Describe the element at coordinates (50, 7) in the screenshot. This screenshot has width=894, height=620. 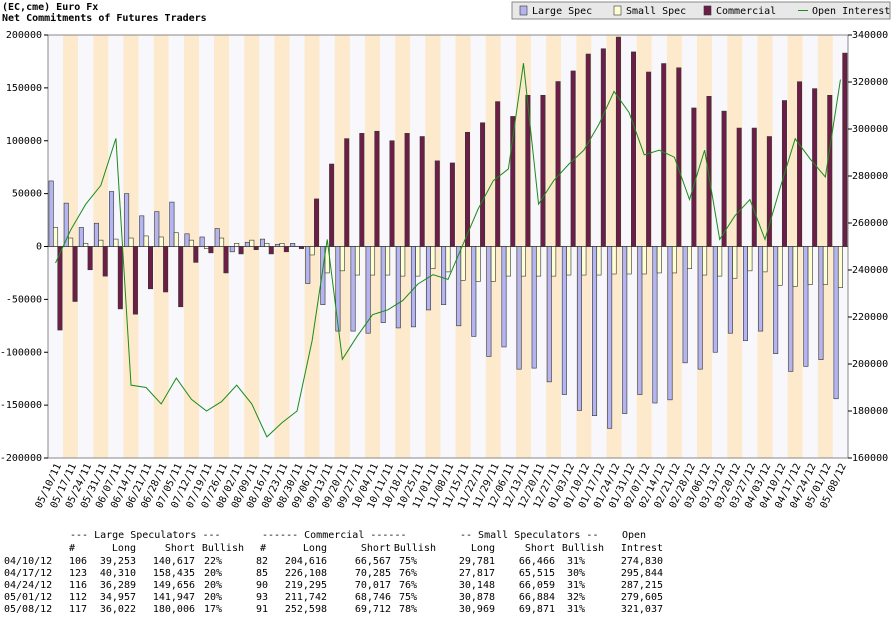
I see `chart-title: (EC,cme) Euro Fx` at that location.